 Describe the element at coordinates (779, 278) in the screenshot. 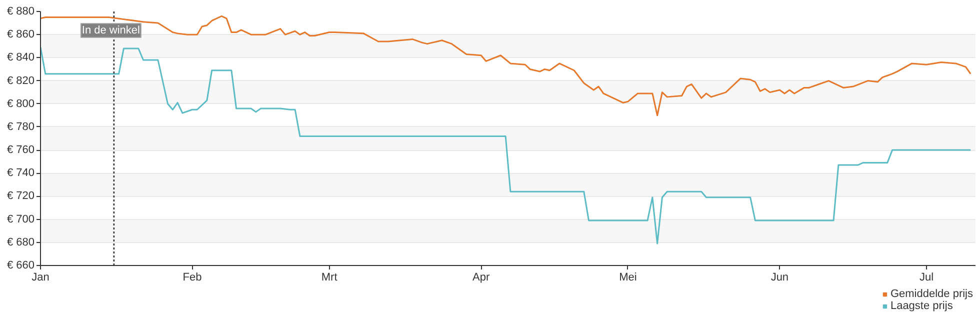

I see `x-tick-label: Jun` at that location.